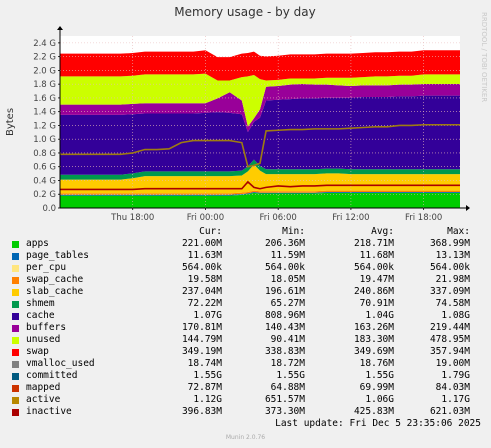  What do you see at coordinates (373, 339) in the screenshot?
I see `legend-avg-value: 183.30M` at bounding box center [373, 339].